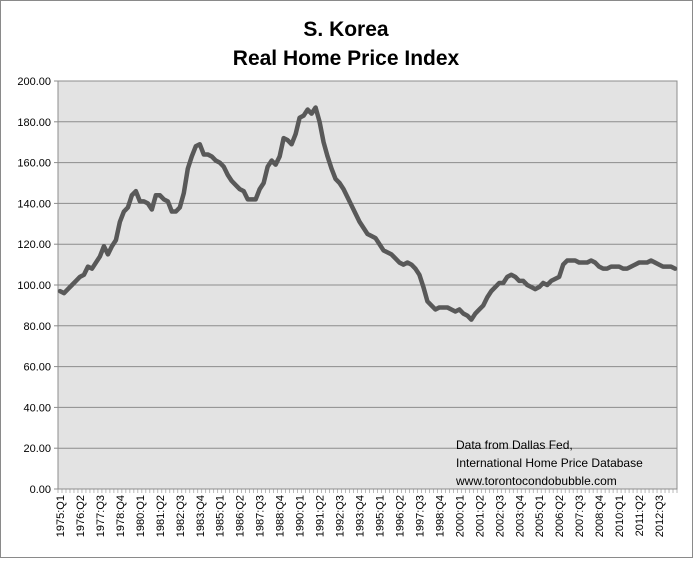 Image resolution: width=693 pixels, height=562 pixels. What do you see at coordinates (580, 516) in the screenshot?
I see `x-tick-label: 2007:Q3` at bounding box center [580, 516].